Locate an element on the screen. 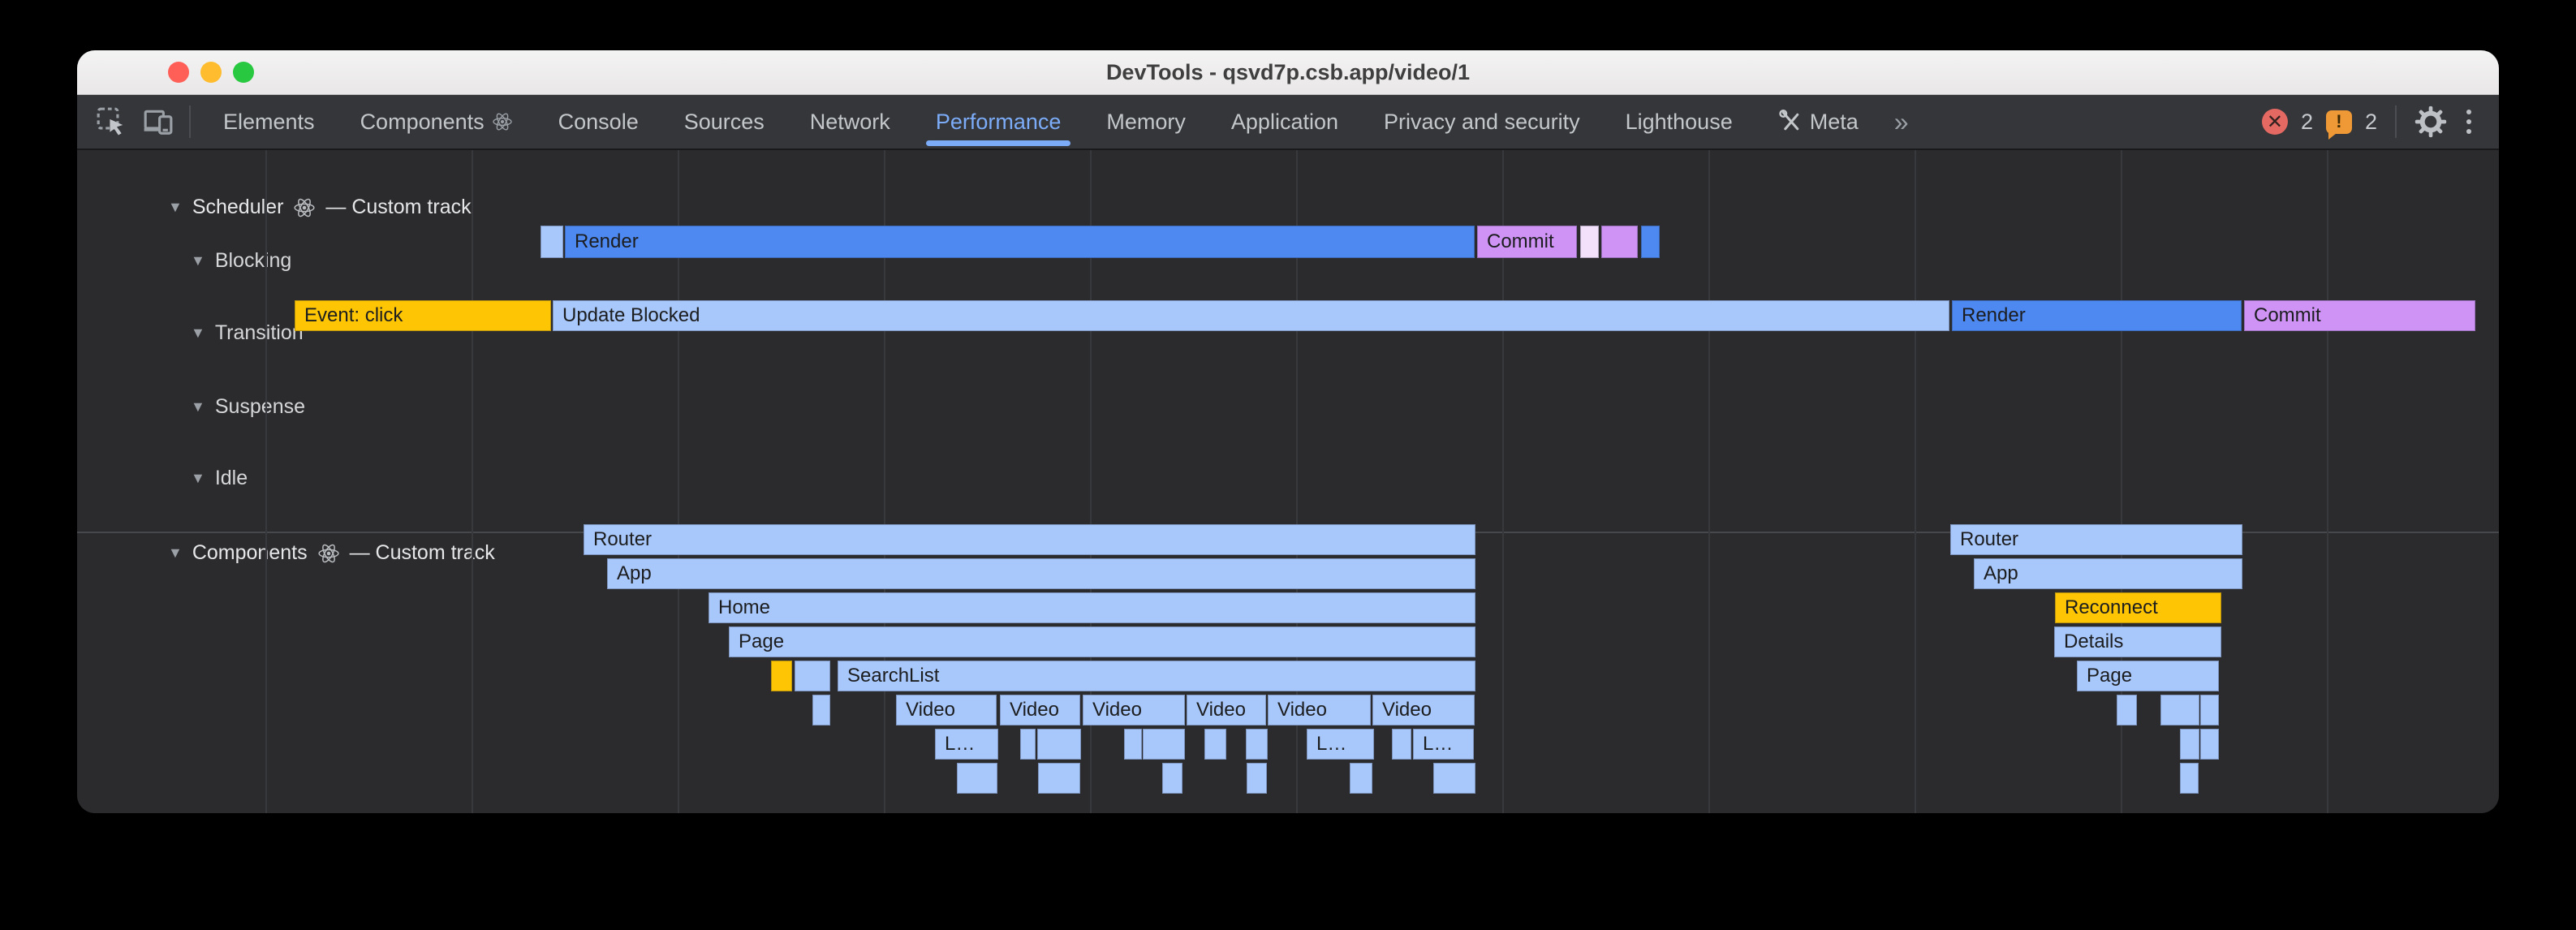 The width and height of the screenshot is (2576, 930). bar-details: Details is located at coordinates (2138, 641).